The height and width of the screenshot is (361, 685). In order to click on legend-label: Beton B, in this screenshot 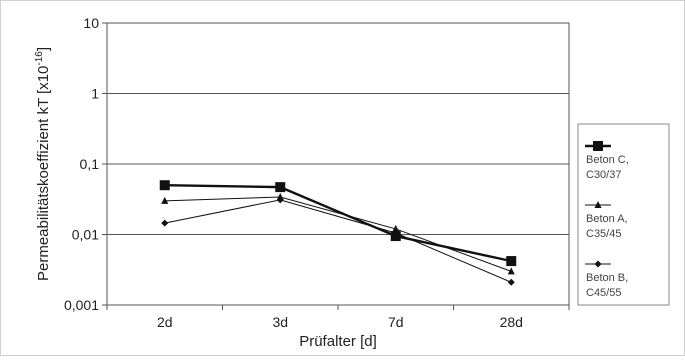, I will do `click(607, 278)`.